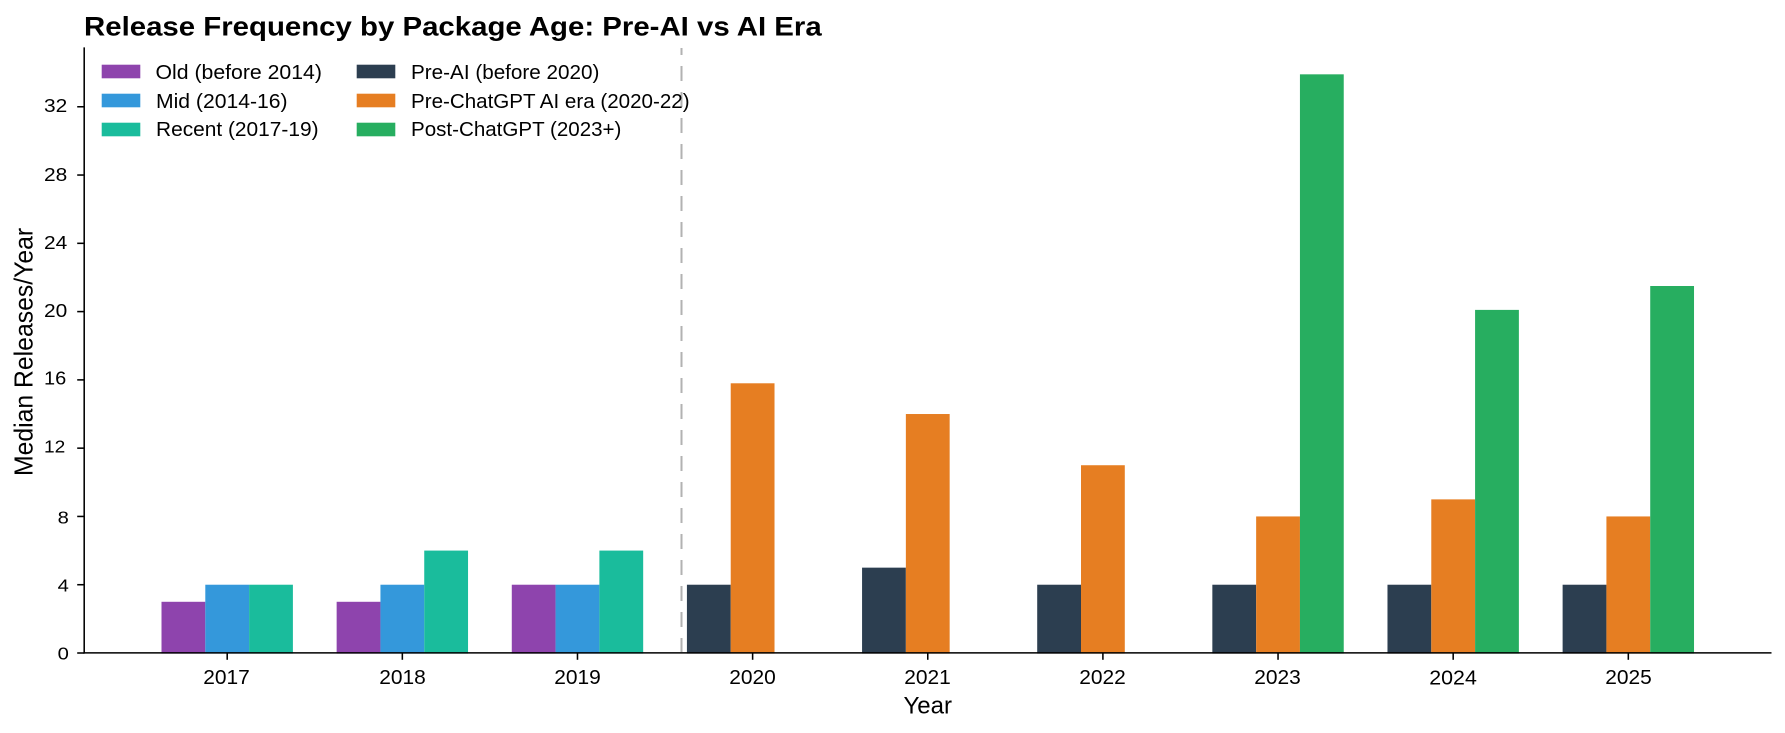 This screenshot has height=733, width=1785. I want to click on svg-text: 2022, so click(1102, 678).